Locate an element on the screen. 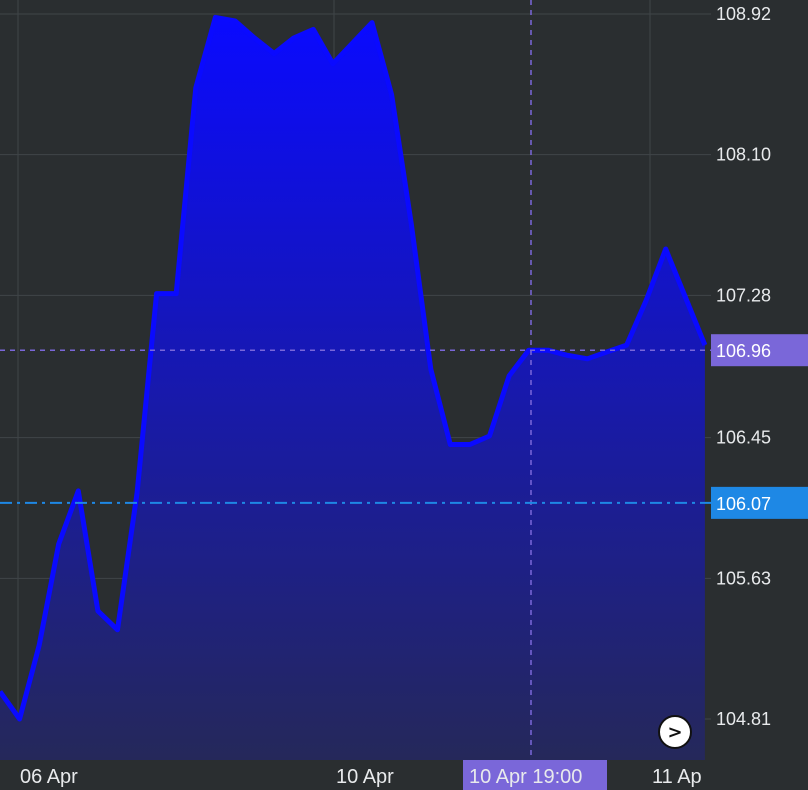 This screenshot has width=808, height=790. crosshair-time-badge is located at coordinates (535, 775).